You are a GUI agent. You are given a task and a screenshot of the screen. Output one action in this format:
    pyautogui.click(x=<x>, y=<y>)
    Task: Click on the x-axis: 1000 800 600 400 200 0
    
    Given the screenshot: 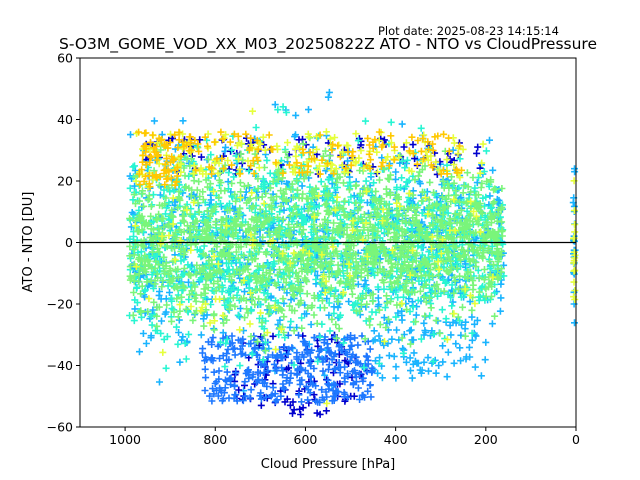 What is the action you would take?
    pyautogui.click(x=344, y=437)
    